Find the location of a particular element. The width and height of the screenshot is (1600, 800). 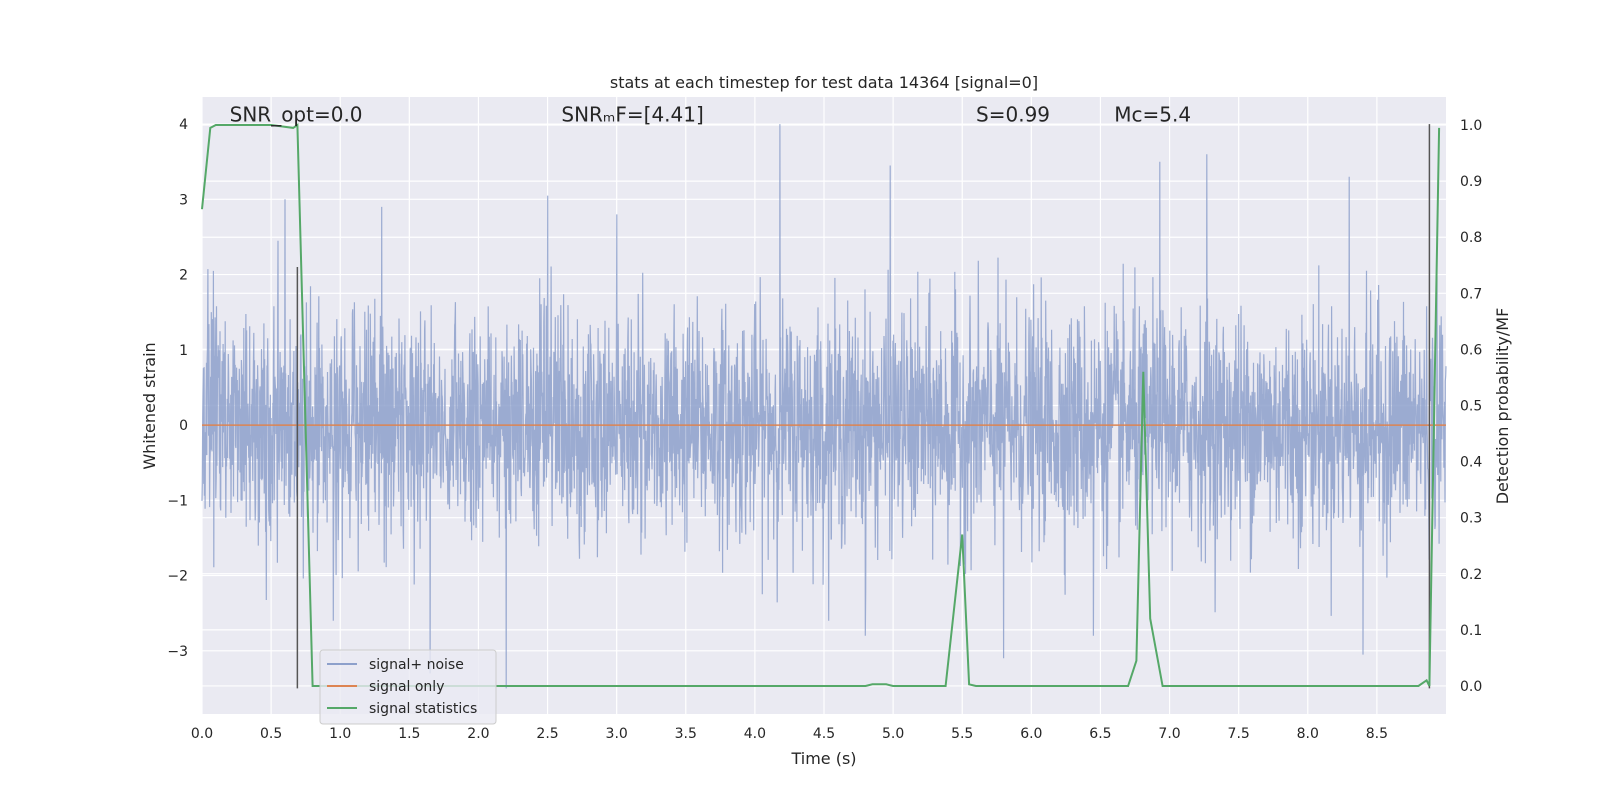

x-tick-label: 4.0 is located at coordinates (755, 734).